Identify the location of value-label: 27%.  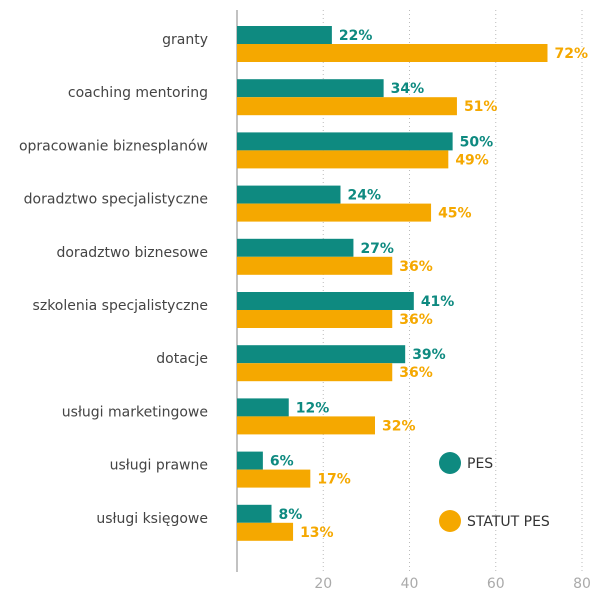
(377, 249).